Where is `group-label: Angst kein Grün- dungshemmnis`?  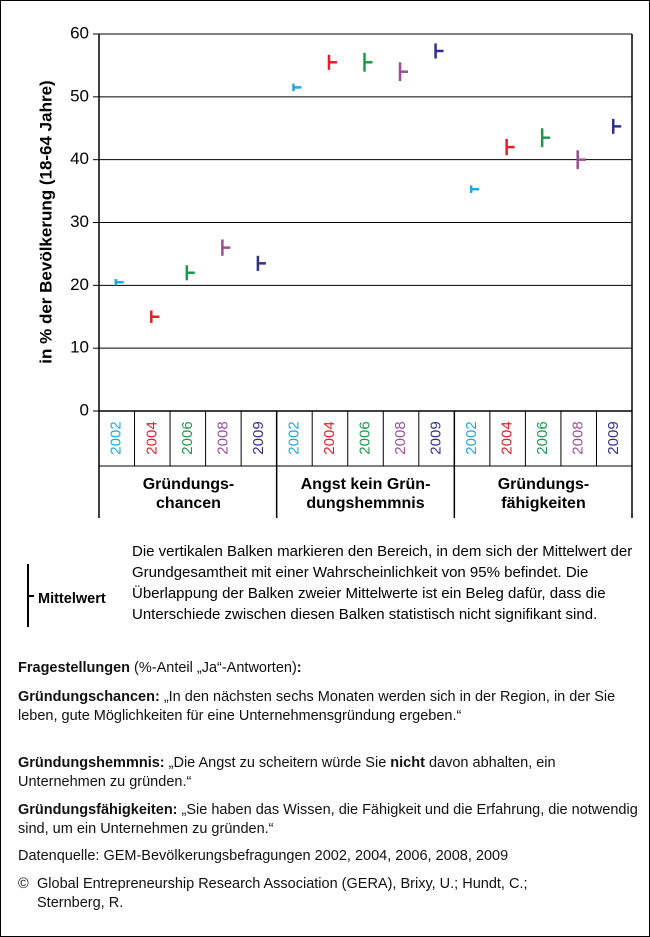
group-label: Angst kein Grün- dungshemmnis is located at coordinates (365, 494).